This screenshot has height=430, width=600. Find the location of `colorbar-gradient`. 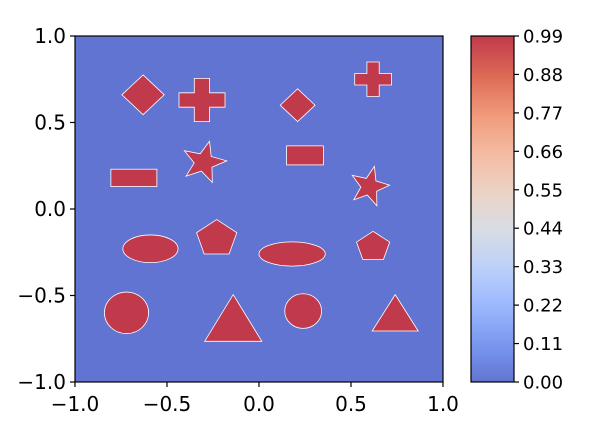

colorbar-gradient is located at coordinates (492, 209).